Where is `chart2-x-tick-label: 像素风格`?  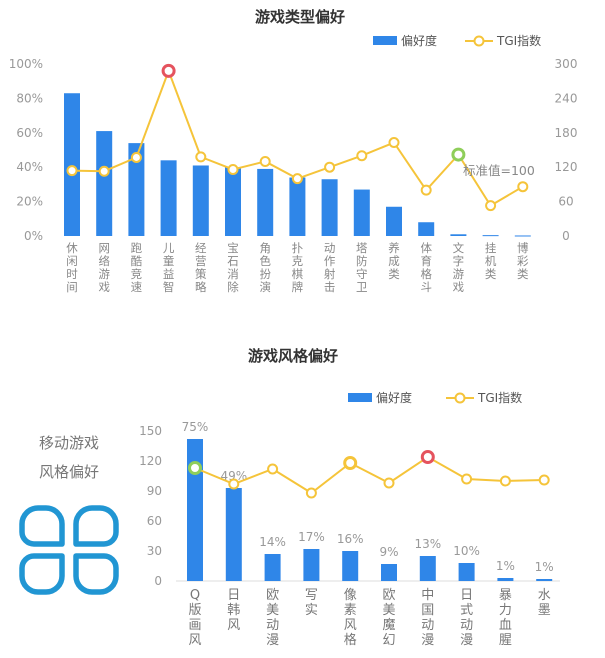
chart2-x-tick-label: 像素风格 is located at coordinates (350, 618).